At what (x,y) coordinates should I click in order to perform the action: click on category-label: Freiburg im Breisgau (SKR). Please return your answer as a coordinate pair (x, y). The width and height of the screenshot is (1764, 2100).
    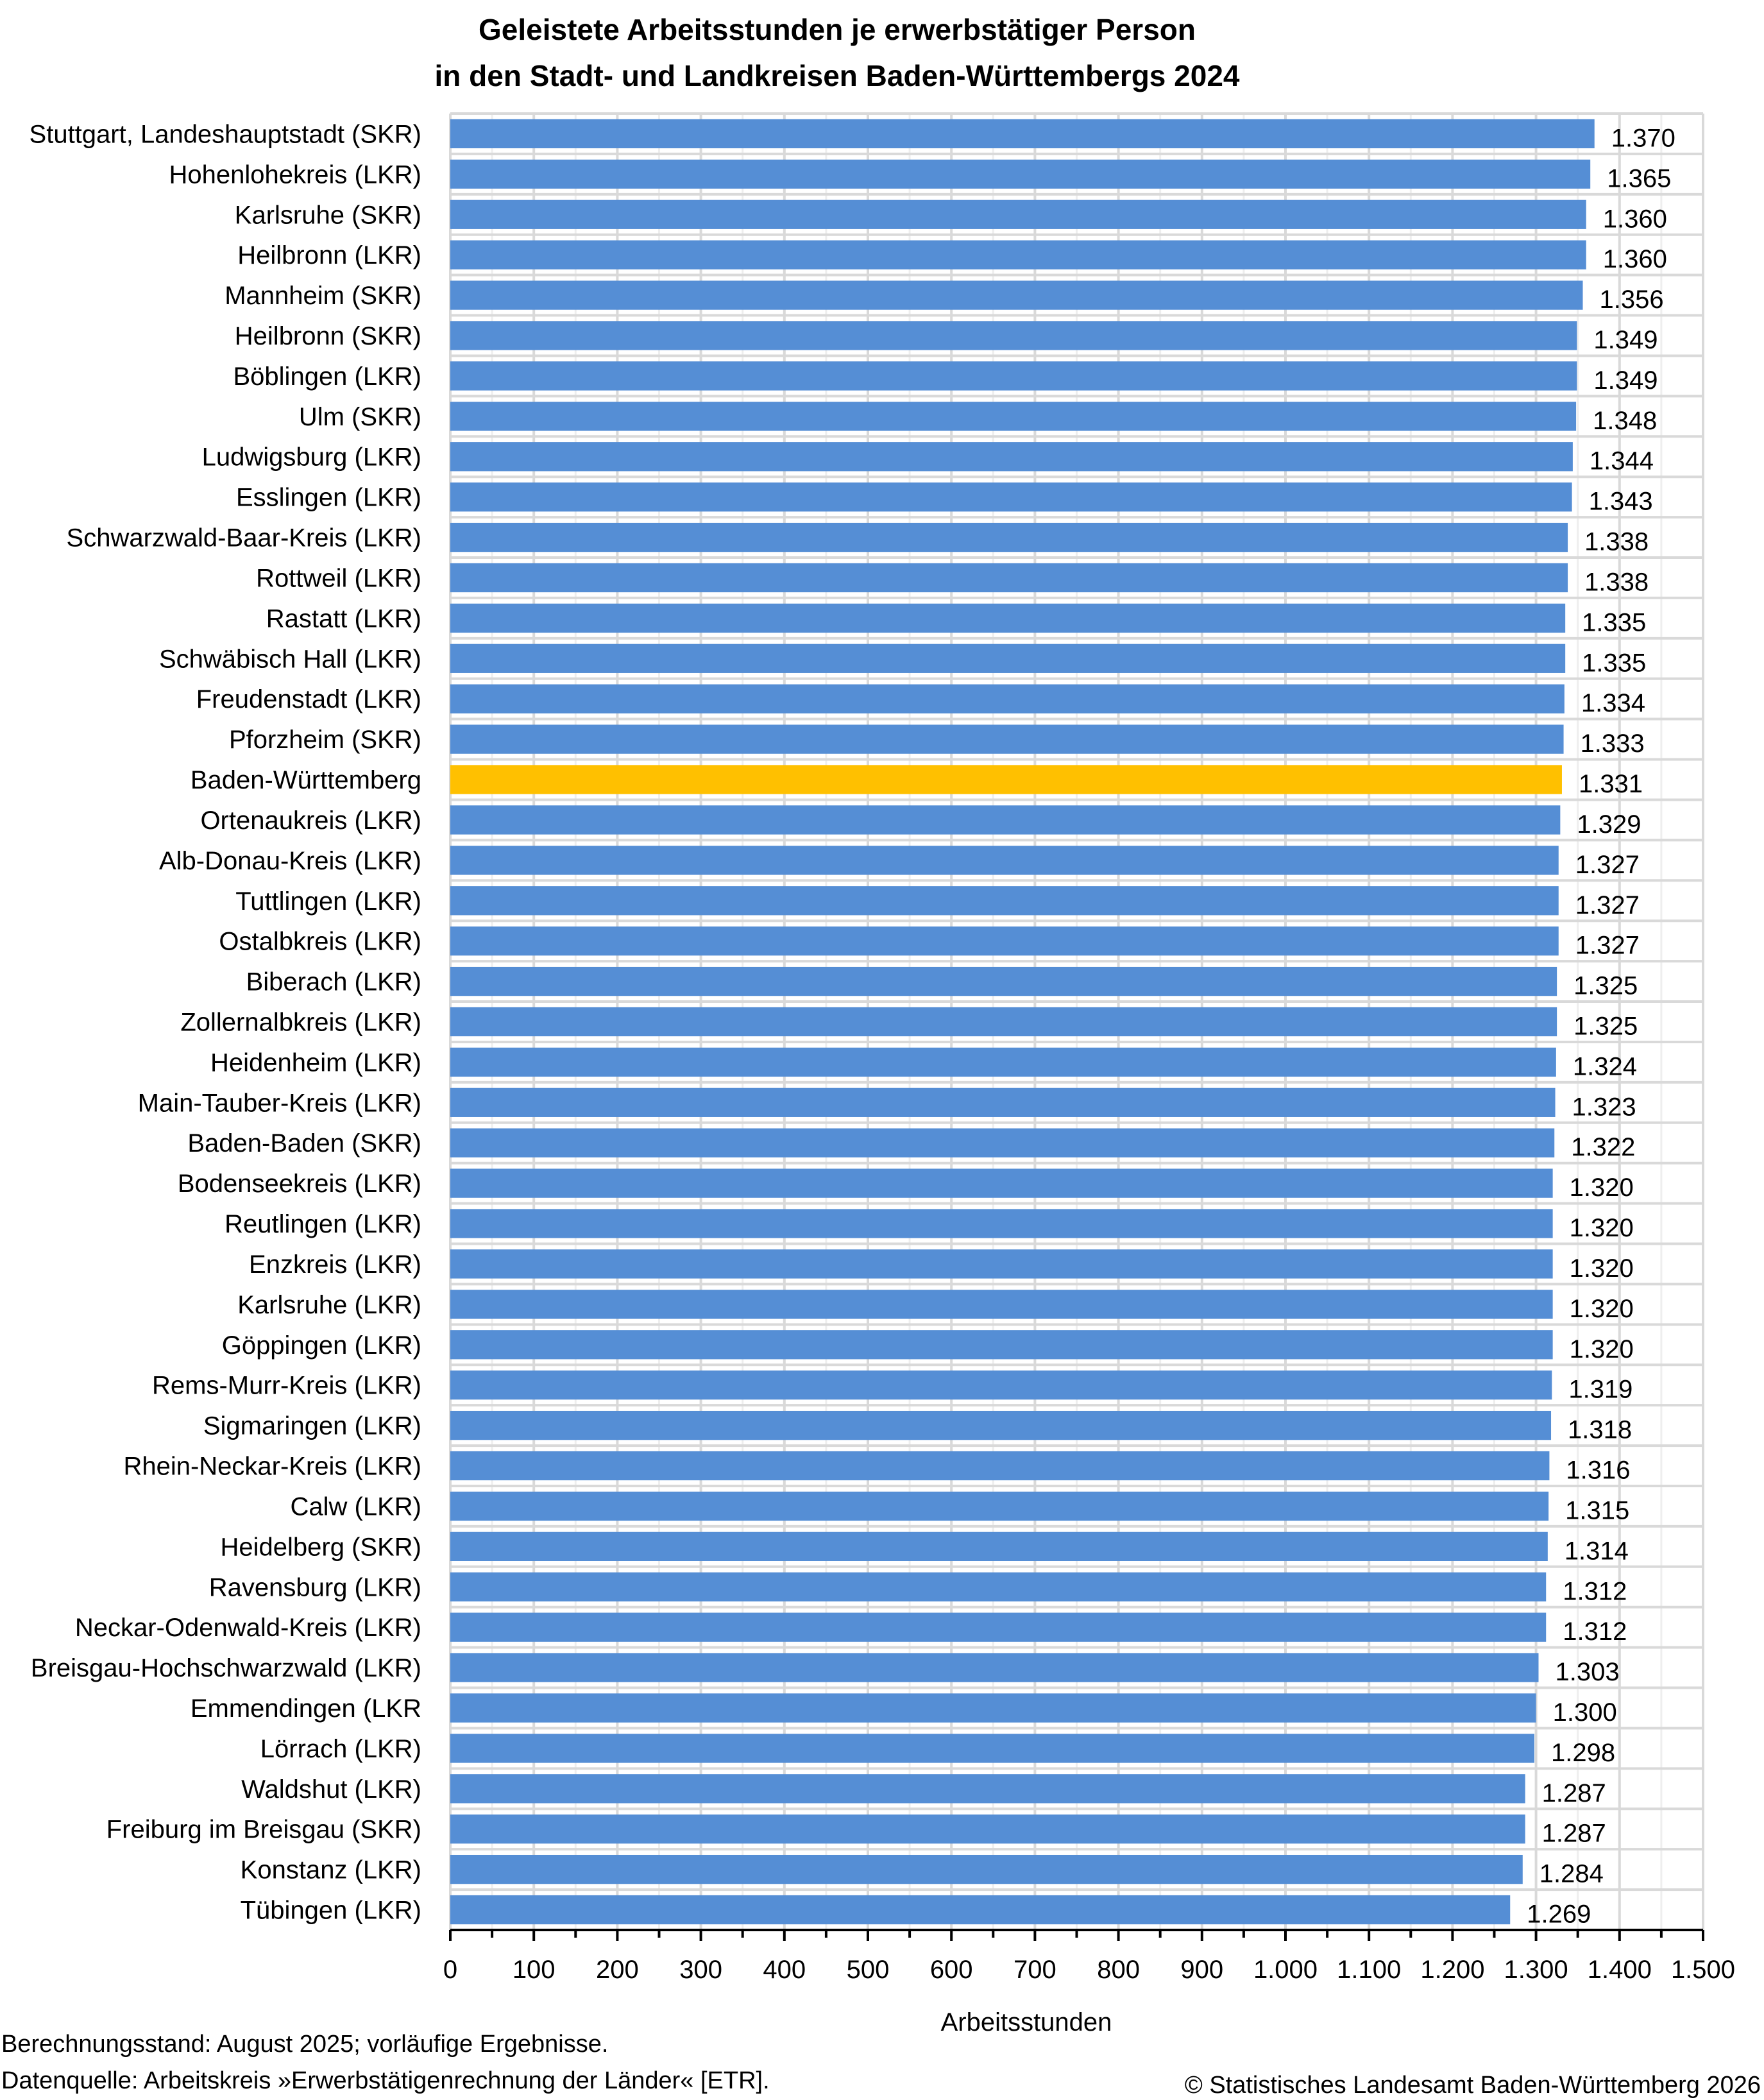
    Looking at the image, I should click on (263, 1830).